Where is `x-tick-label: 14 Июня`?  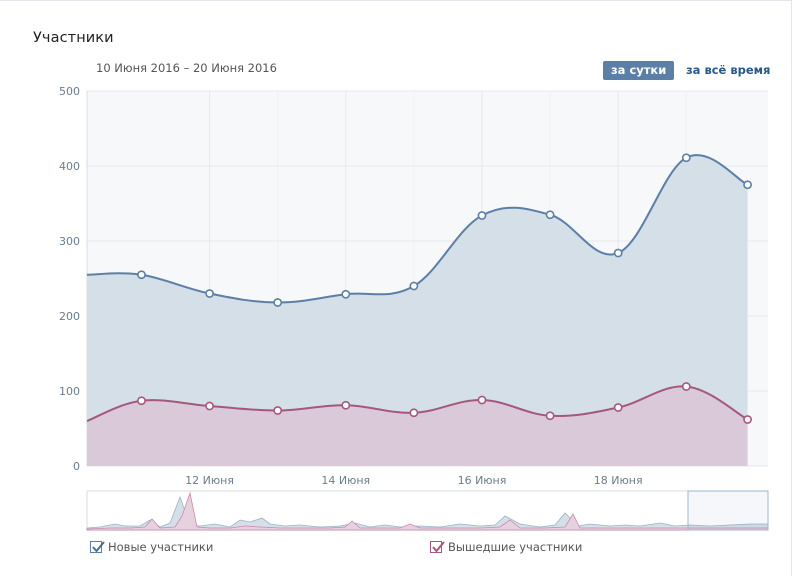 x-tick-label: 14 Июня is located at coordinates (345, 480).